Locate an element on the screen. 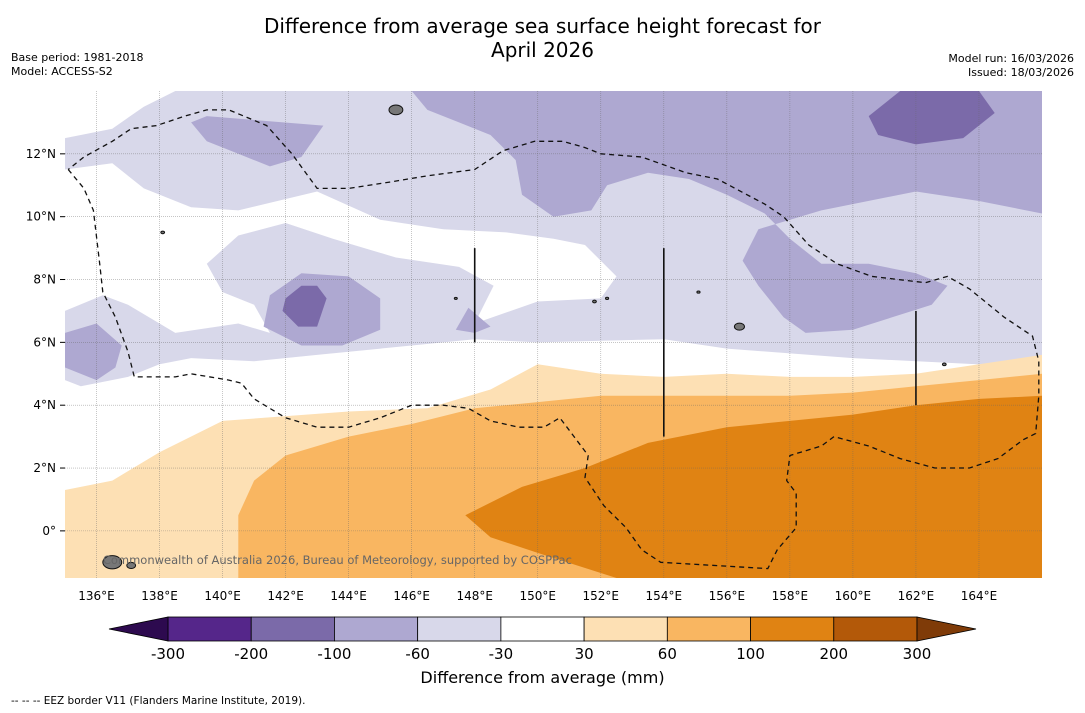 This screenshot has width=1085, height=713. x-tick-label: 164°E is located at coordinates (979, 596).